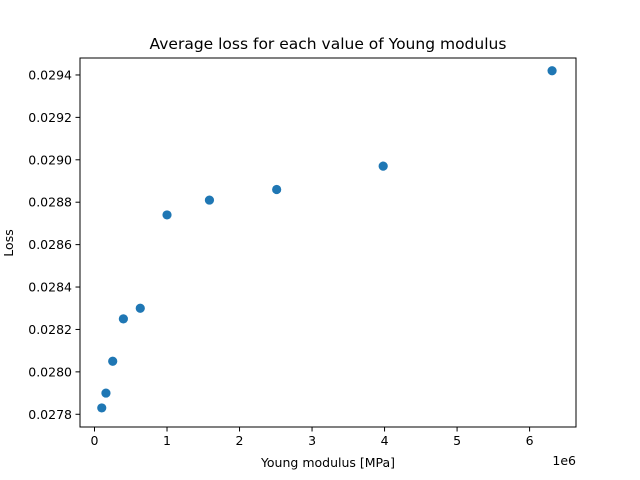 This screenshot has width=640, height=480. Describe the element at coordinates (50, 287) in the screenshot. I see `y-tick-label: 0.0284` at that location.